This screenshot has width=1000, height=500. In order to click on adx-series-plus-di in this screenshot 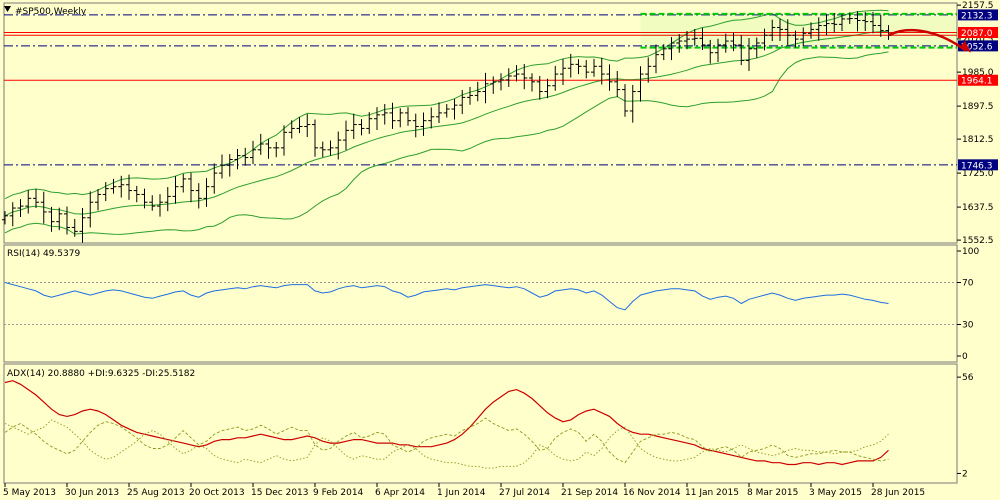, I will do `click(446, 440)`.